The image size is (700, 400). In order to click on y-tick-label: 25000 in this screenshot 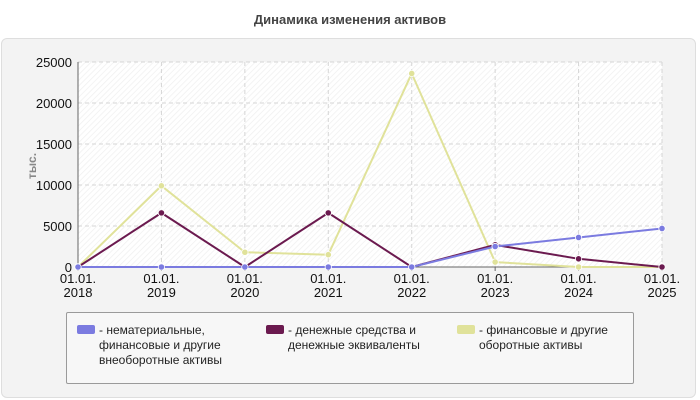, I will do `click(54, 62)`.